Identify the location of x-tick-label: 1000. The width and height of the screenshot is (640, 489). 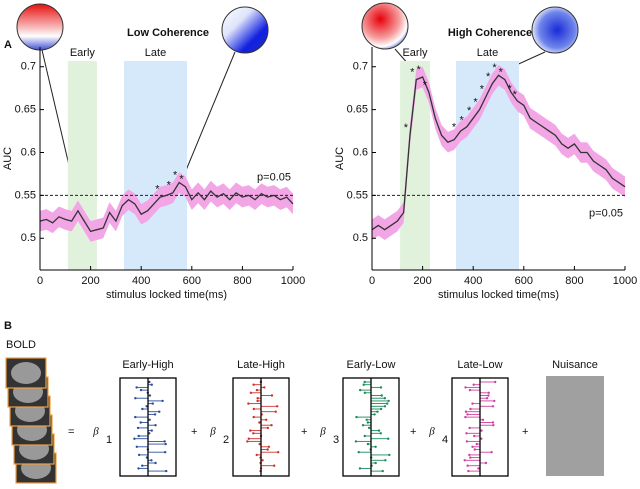
(625, 281).